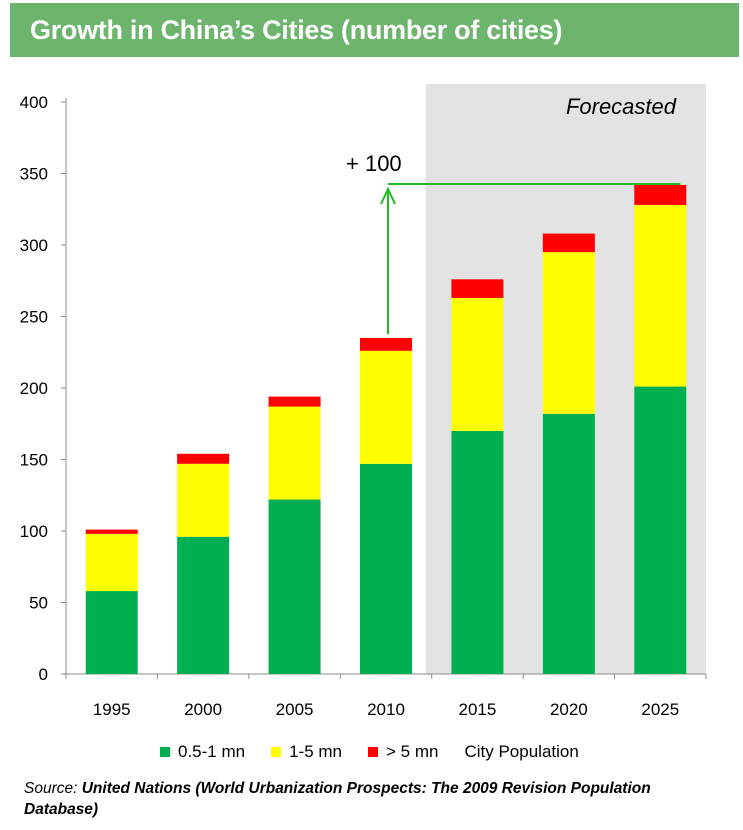 The image size is (743, 830). Describe the element at coordinates (621, 106) in the screenshot. I see `forecast-label: Forecasted` at that location.